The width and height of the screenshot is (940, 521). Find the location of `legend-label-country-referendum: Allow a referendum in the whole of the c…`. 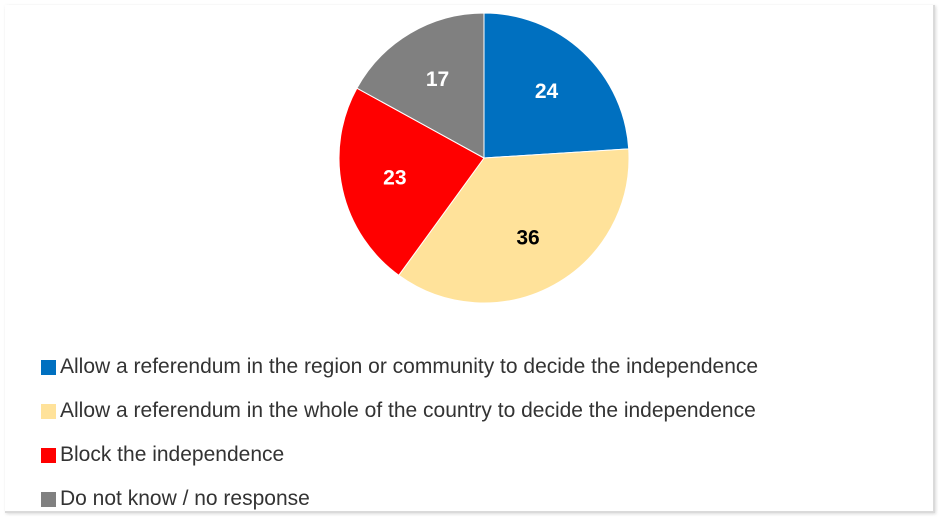

legend-label-country-referendum: Allow a referendum in the whole of the c… is located at coordinates (408, 410).